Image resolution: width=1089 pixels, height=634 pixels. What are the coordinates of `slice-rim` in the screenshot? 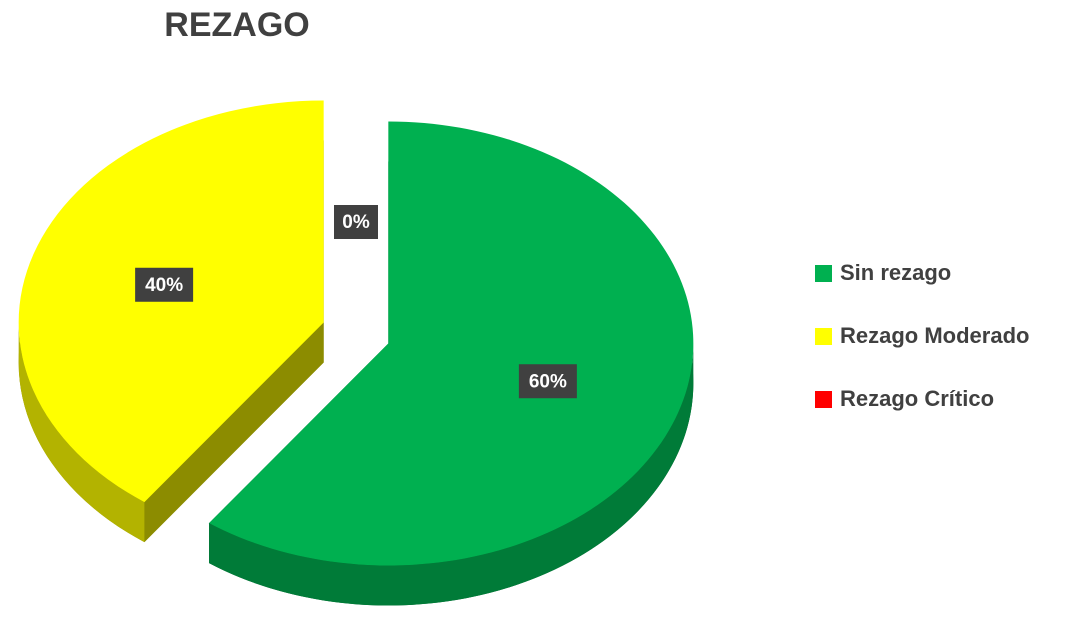 It's located at (81, 432).